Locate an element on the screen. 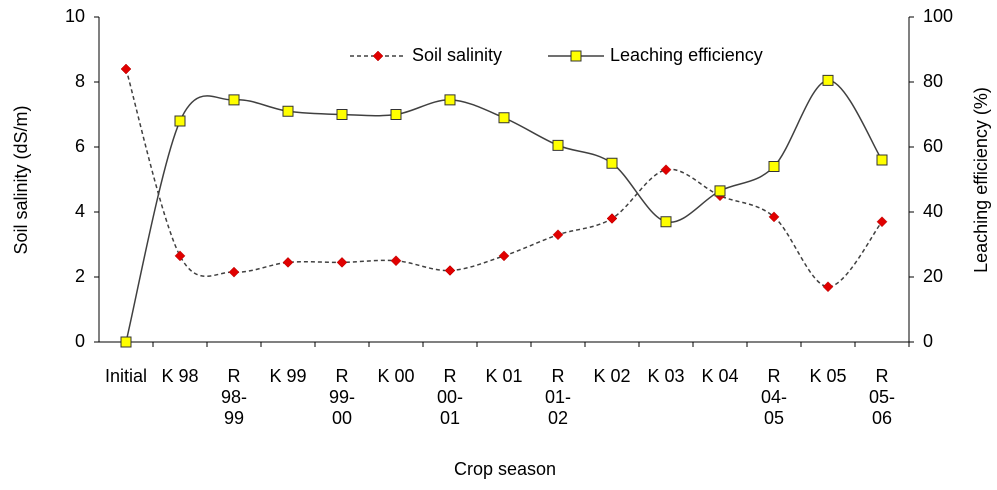  x-tick-label: K 05 is located at coordinates (828, 376).